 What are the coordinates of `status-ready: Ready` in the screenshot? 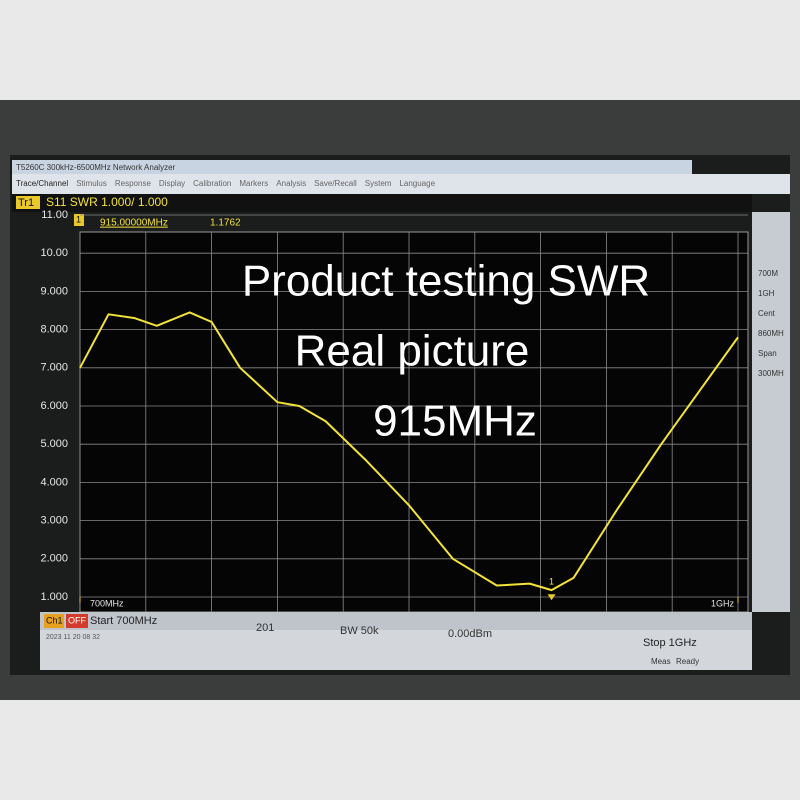 It's located at (687, 661).